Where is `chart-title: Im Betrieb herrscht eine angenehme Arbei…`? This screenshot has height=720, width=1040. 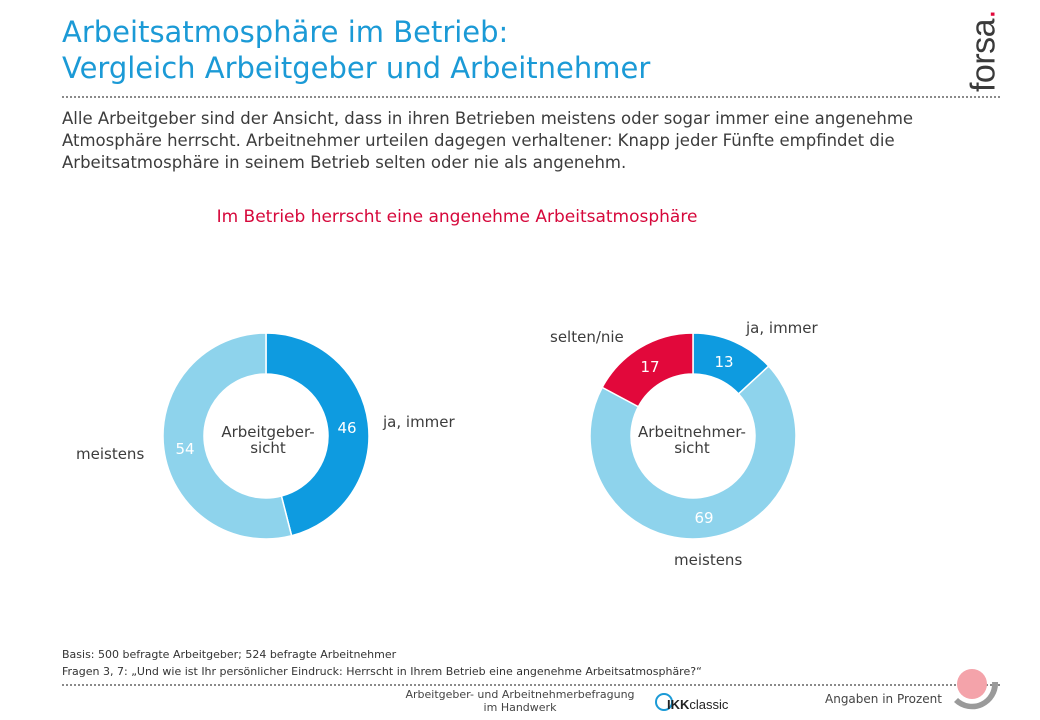
chart-title: Im Betrieb herrscht eine angenehme Arbei… is located at coordinates (457, 217).